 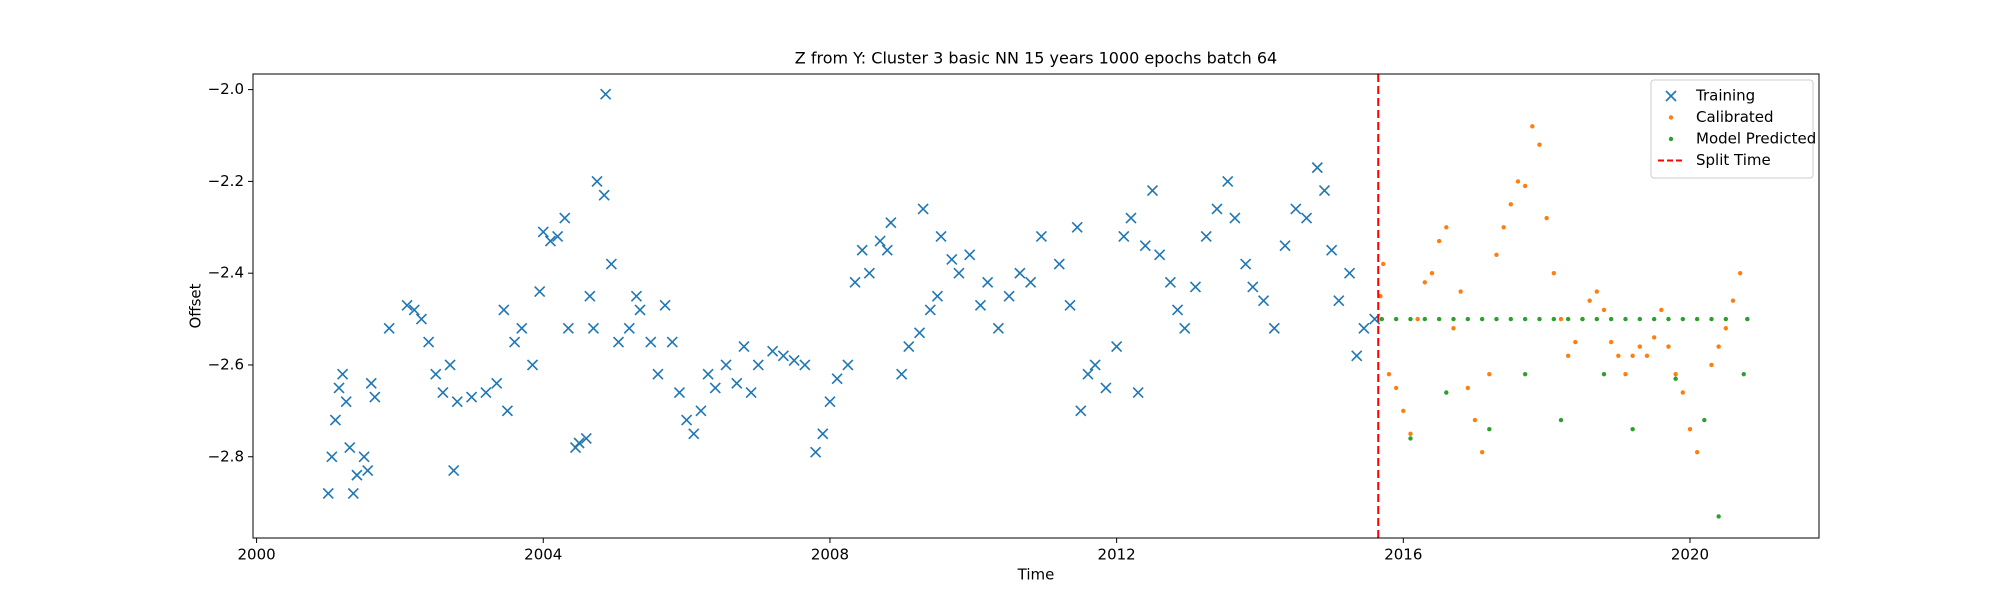 I want to click on legend-label: Calibrated, so click(x=1735, y=117).